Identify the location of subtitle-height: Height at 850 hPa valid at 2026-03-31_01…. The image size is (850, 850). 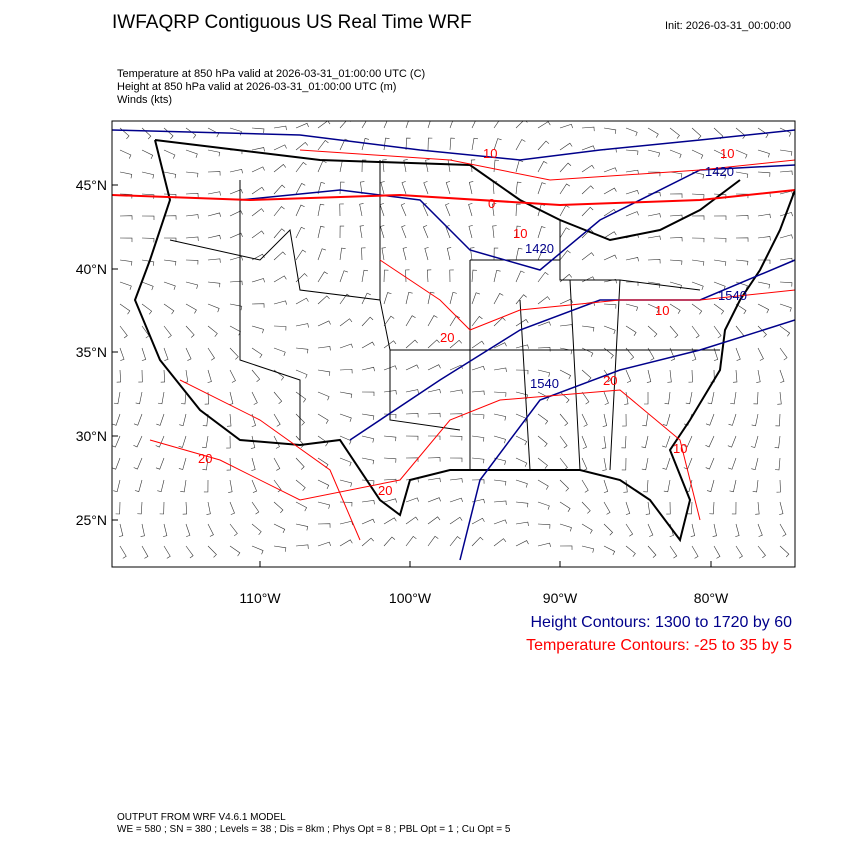
(257, 87).